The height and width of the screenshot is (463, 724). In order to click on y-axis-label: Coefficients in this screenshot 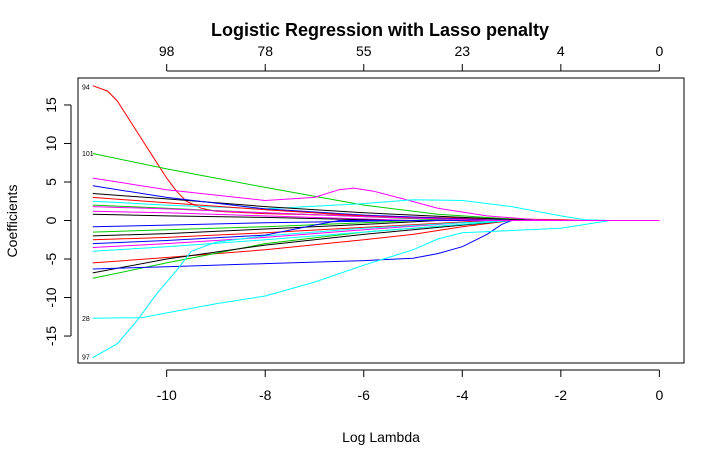, I will do `click(12, 221)`.